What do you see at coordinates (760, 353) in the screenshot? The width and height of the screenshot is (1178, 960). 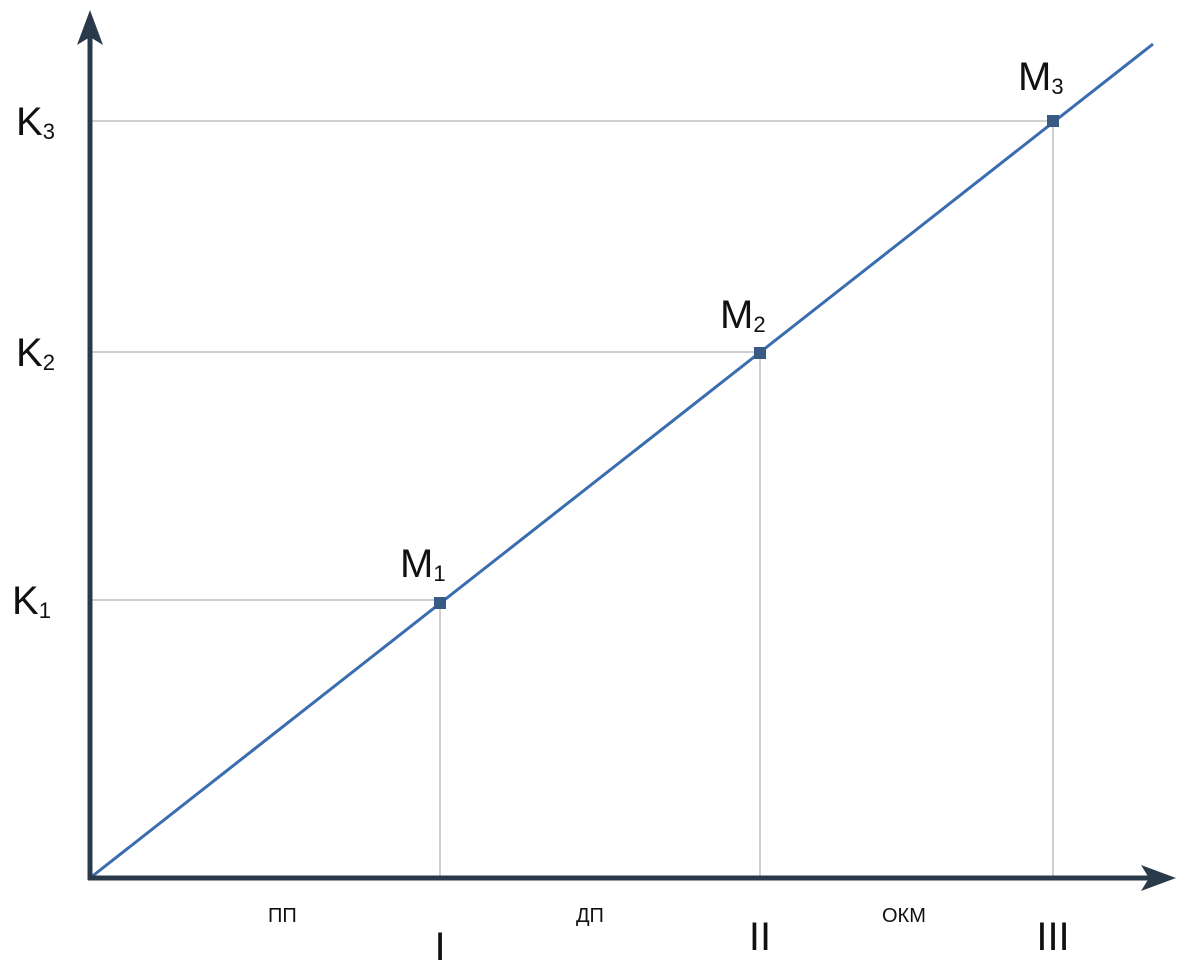 I see `point-m2` at bounding box center [760, 353].